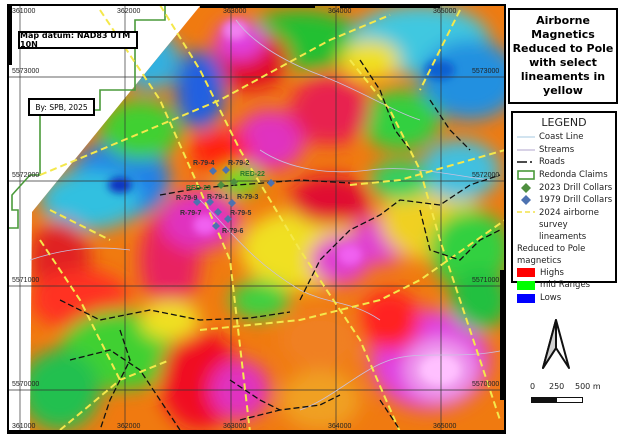 The height and width of the screenshot is (440, 621). I want to click on easting-label-bottom: 361000, so click(24, 426).